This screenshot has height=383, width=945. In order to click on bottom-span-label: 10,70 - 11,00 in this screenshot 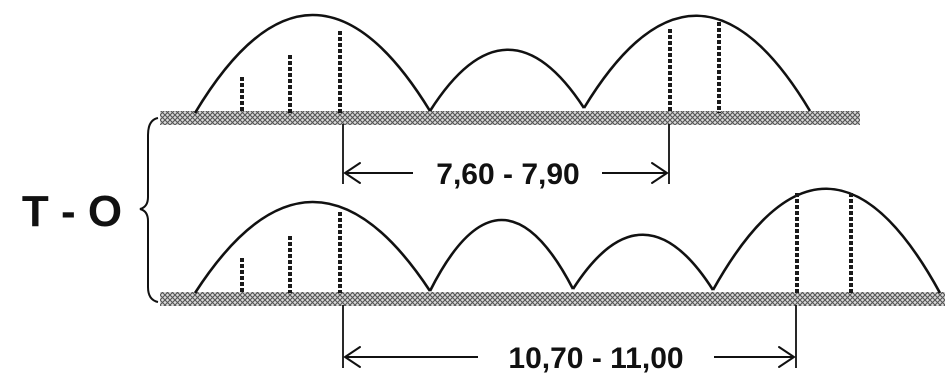, I will do `click(595, 358)`.